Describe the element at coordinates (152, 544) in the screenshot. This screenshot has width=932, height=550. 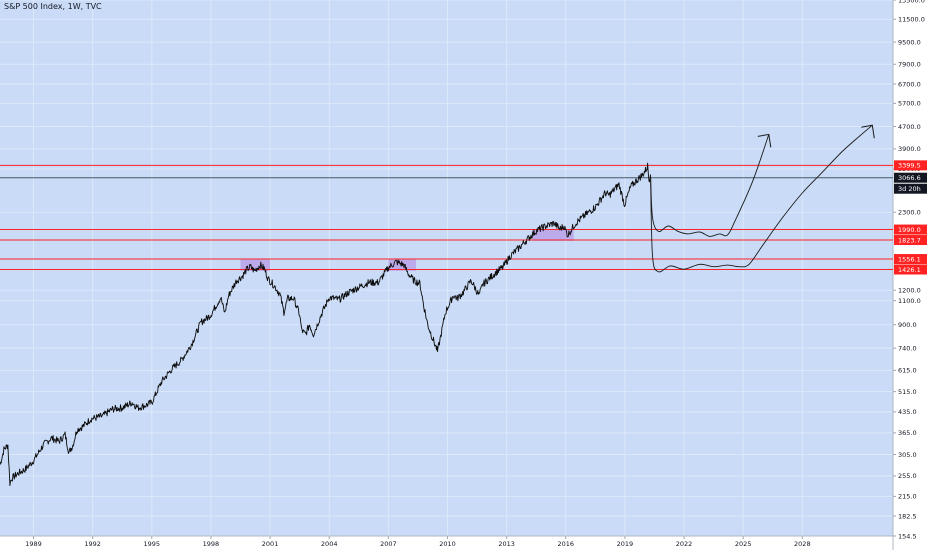
I see `x-tick-label: 1995` at that location.